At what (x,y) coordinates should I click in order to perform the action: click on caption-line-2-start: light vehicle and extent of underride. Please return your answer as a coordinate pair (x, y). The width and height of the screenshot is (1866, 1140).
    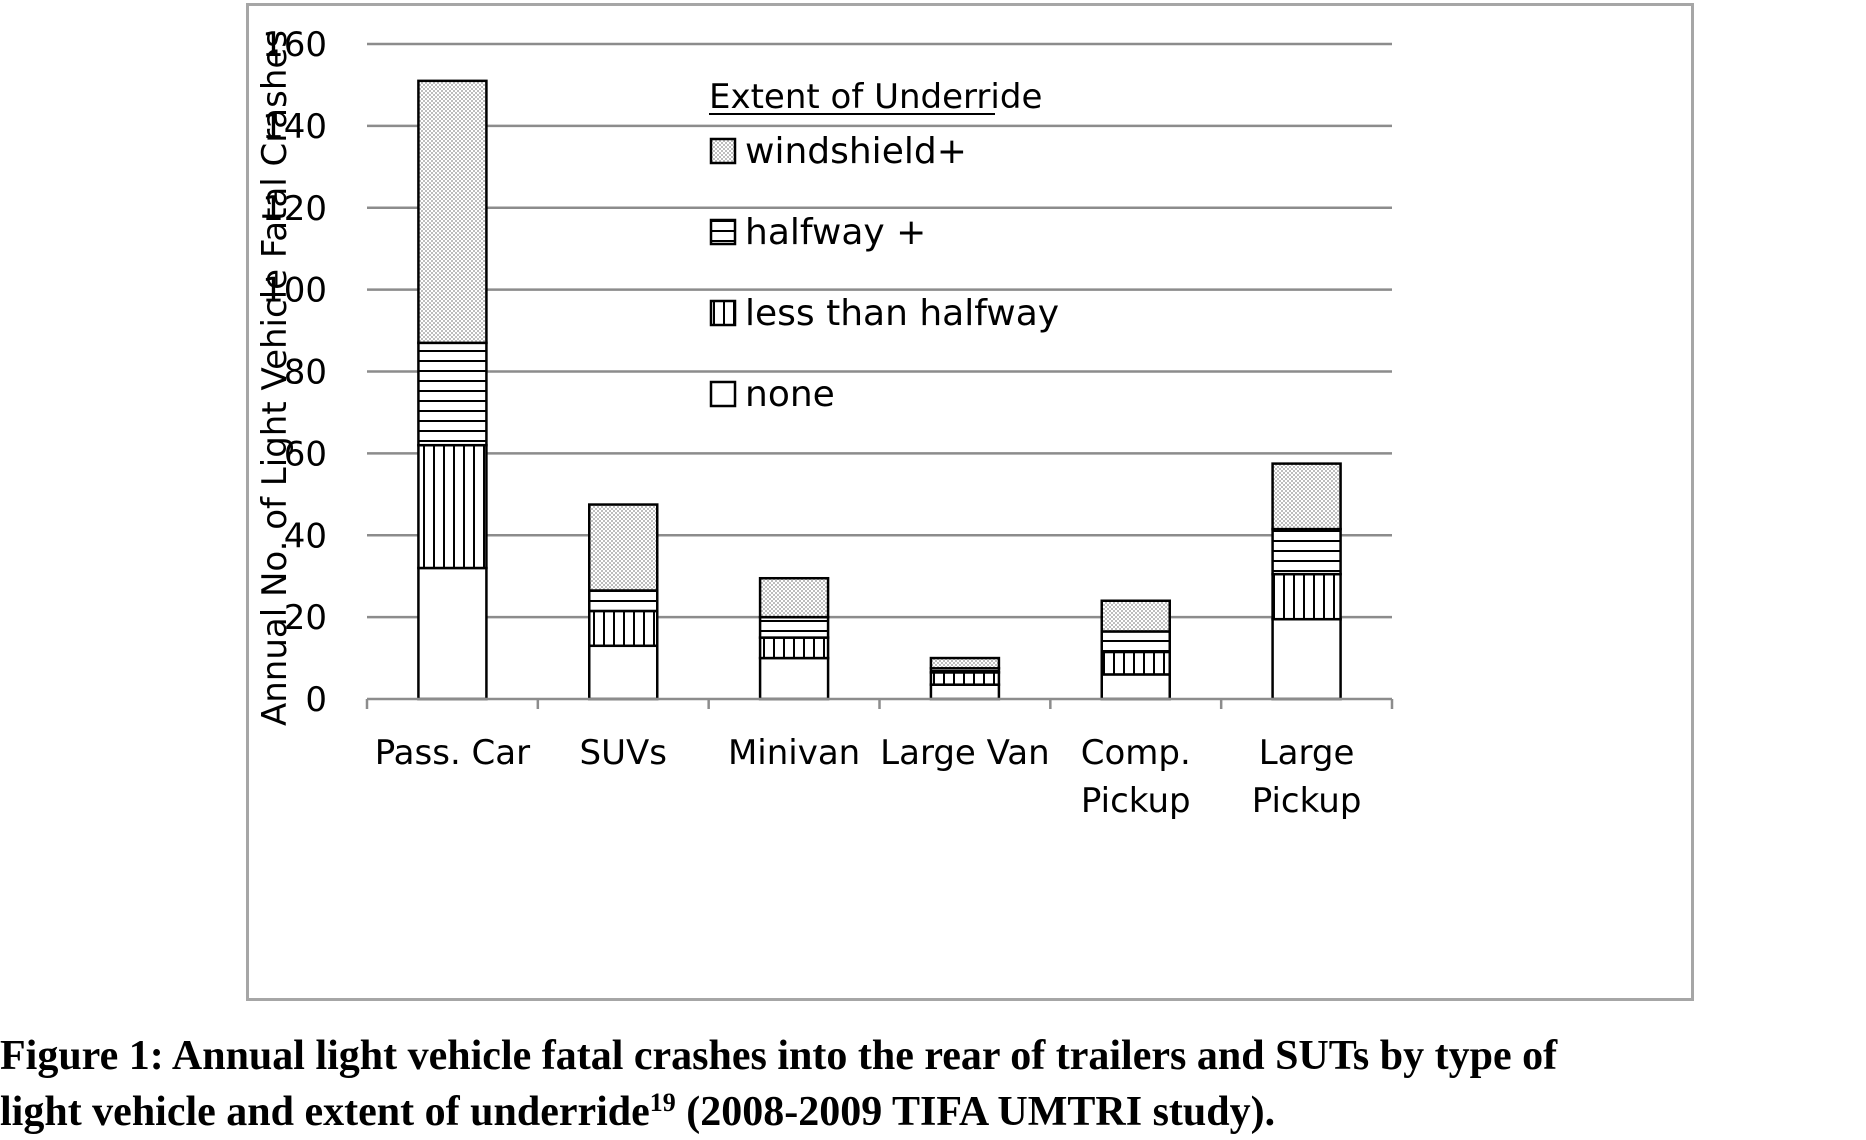
    Looking at the image, I should click on (325, 1112).